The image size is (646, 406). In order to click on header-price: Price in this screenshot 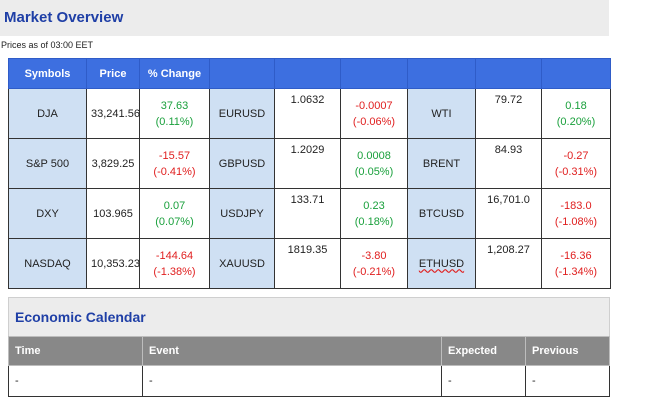, I will do `click(113, 73)`.